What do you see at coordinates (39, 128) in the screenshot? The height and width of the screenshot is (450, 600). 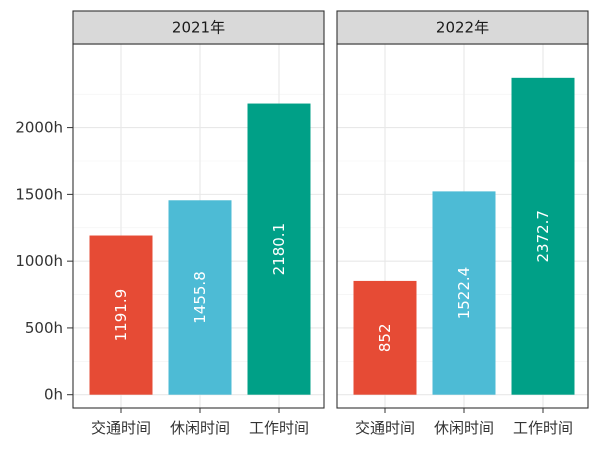 I see `y-tick-label: 2000h` at bounding box center [39, 128].